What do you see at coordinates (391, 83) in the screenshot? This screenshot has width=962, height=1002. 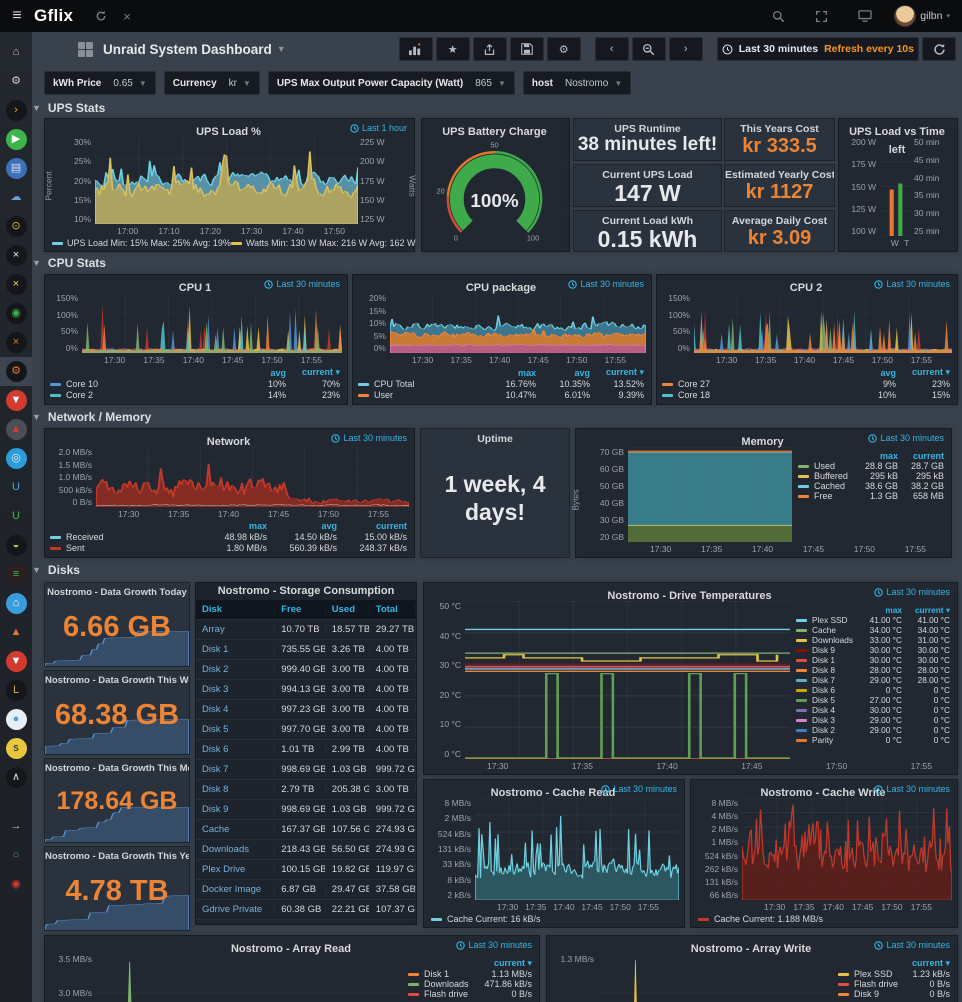 I see `variable-2: UPS Max Output Power Capacity (Watt) 865 ▼` at bounding box center [391, 83].